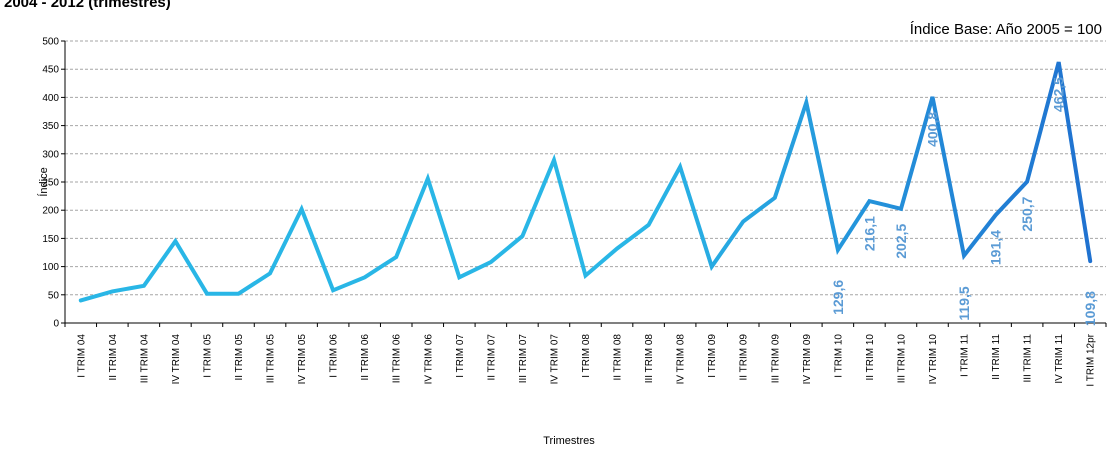 This screenshot has width=1116, height=455. Describe the element at coordinates (838, 356) in the screenshot. I see `x-tick-label: I TRIM 10` at that location.